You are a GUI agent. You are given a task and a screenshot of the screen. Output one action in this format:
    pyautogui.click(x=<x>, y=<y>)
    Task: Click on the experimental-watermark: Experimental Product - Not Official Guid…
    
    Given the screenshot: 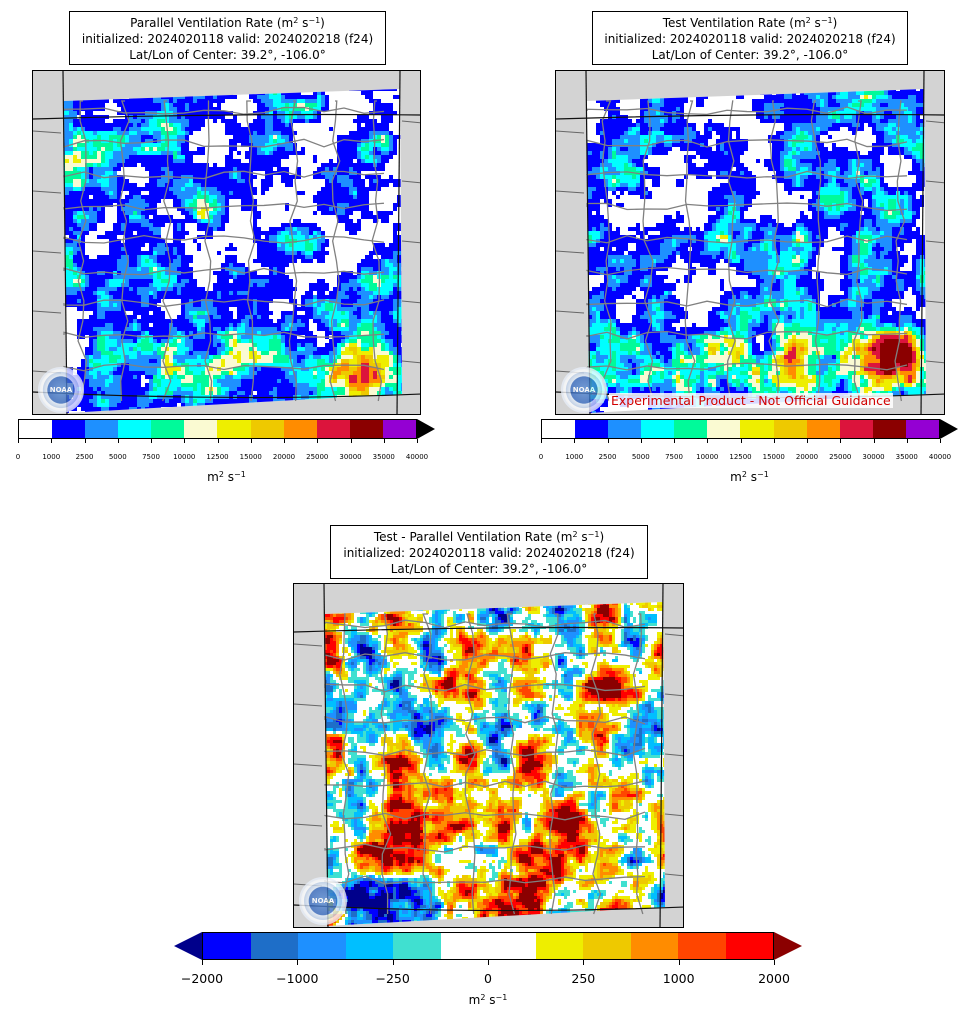 What is the action you would take?
    pyautogui.click(x=751, y=400)
    